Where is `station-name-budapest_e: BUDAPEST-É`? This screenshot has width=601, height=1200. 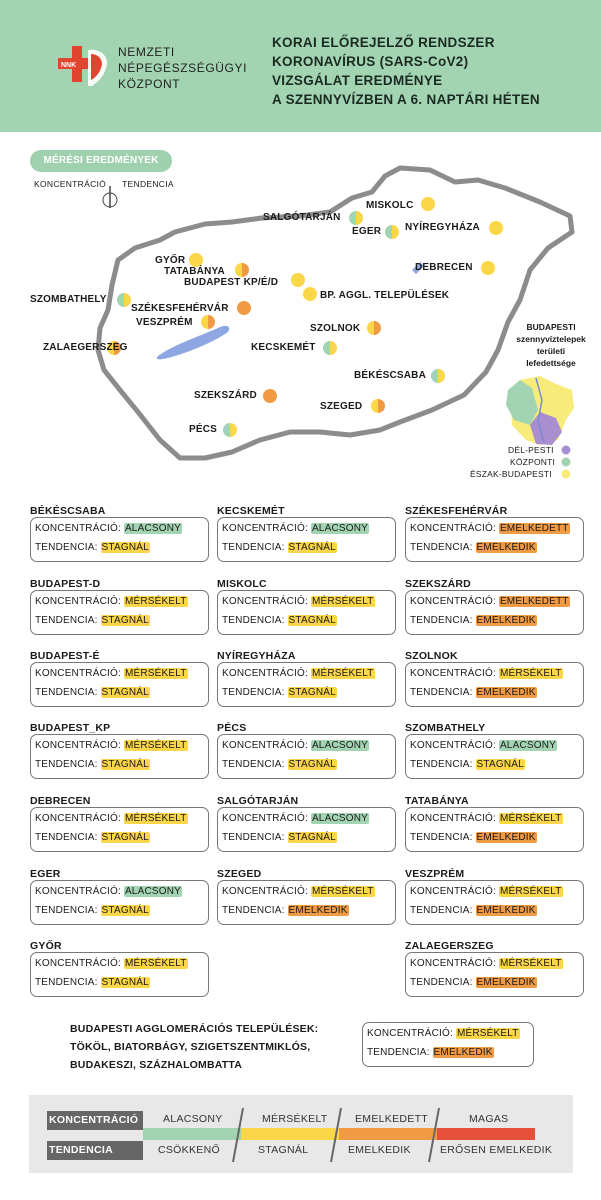 station-name-budapest_e: BUDAPEST-É is located at coordinates (65, 656).